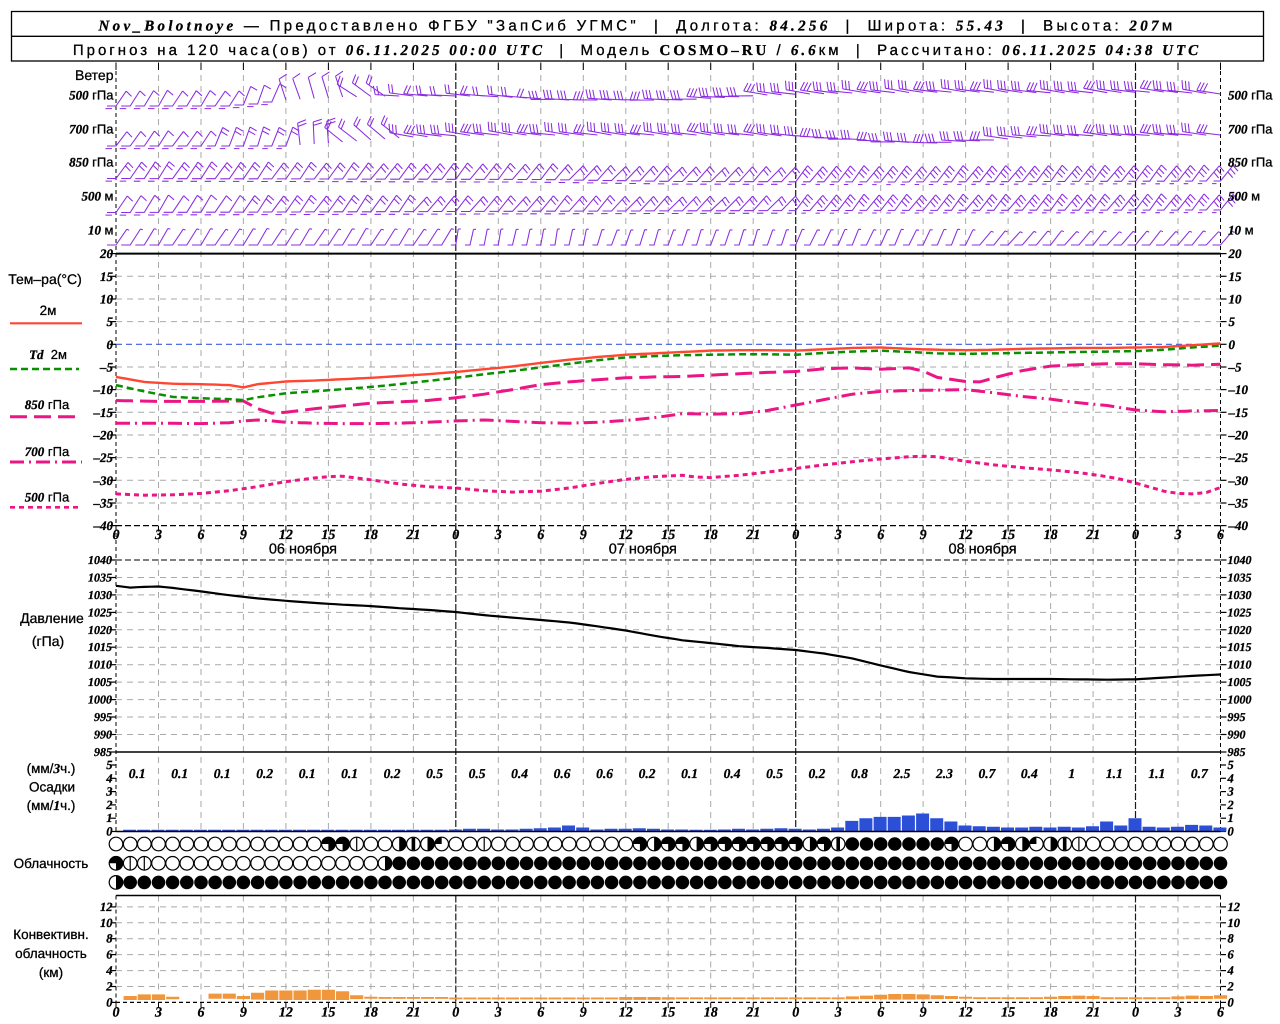 The width and height of the screenshot is (1280, 1024). What do you see at coordinates (48, 641) in the screenshot?
I see `svg-text: (гПа)` at bounding box center [48, 641].